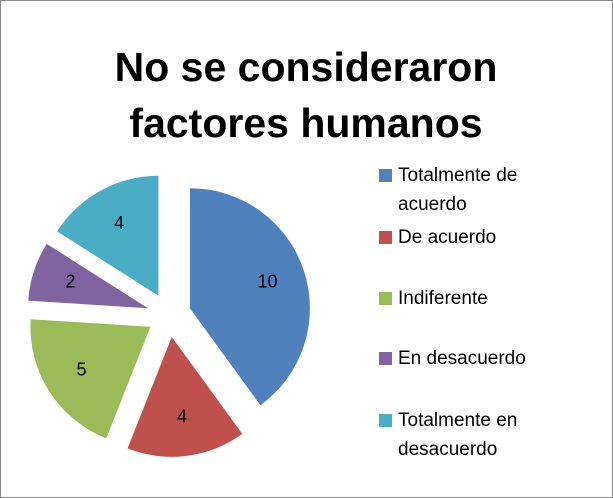 The width and height of the screenshot is (613, 498). Describe the element at coordinates (462, 358) in the screenshot. I see `legend-label: En desacuerdo` at that location.